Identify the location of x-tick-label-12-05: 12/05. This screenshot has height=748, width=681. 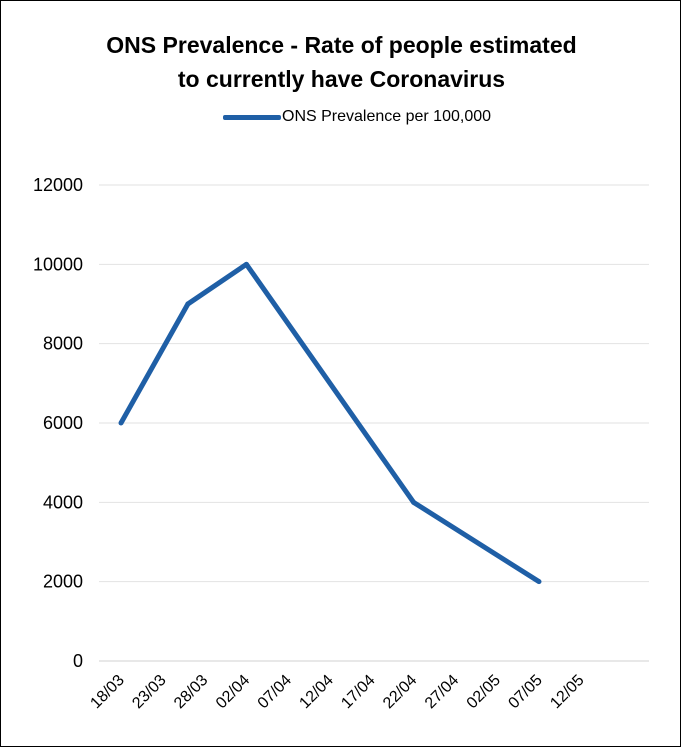
(567, 692).